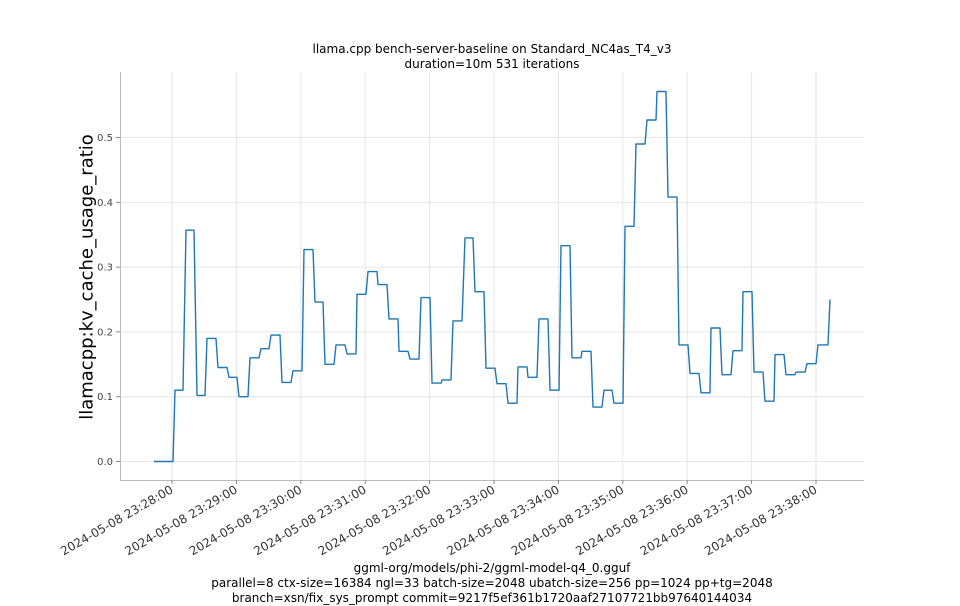 The width and height of the screenshot is (960, 606). I want to click on x-tick-label: 2024-05-08 23:31:00, so click(309, 520).